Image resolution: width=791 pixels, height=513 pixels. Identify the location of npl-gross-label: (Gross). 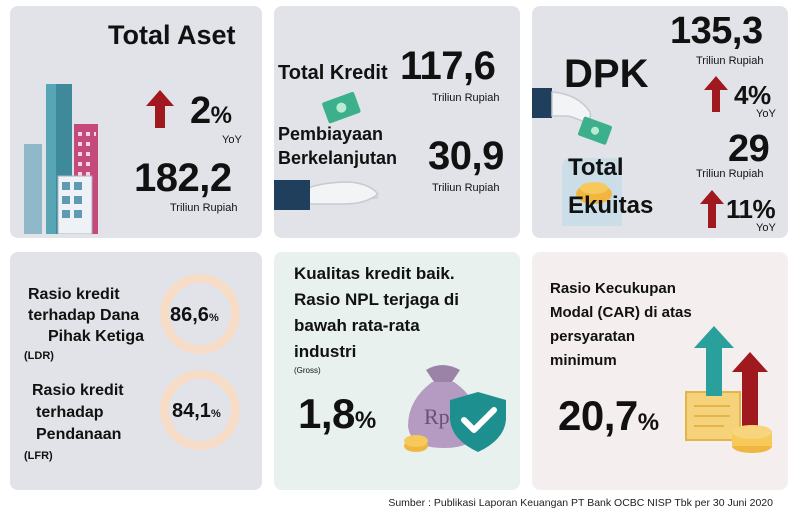
(307, 370).